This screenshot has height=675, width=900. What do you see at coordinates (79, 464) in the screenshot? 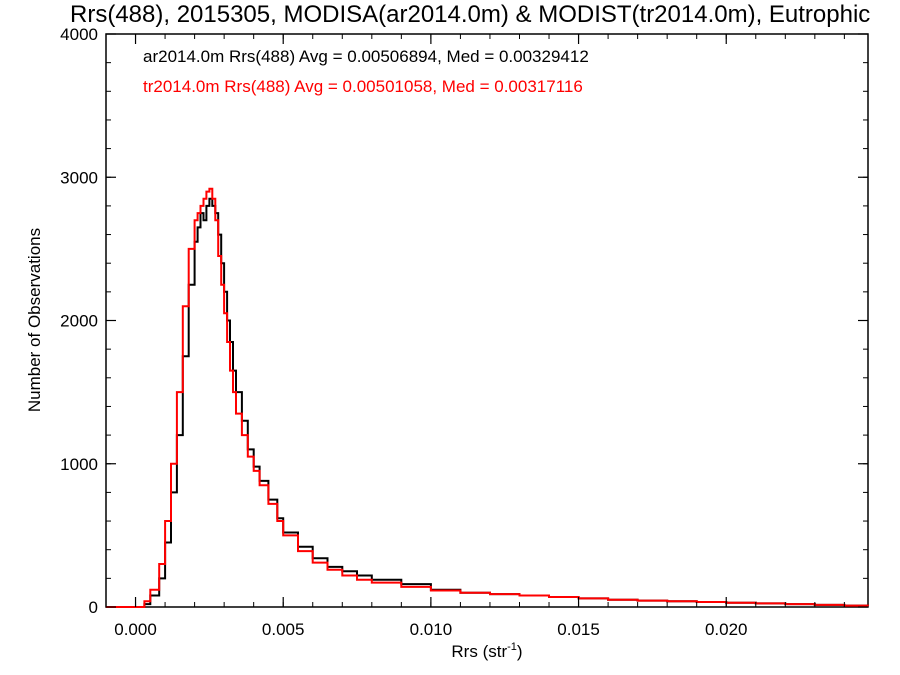
I see `y-tick-label: 1000` at bounding box center [79, 464].